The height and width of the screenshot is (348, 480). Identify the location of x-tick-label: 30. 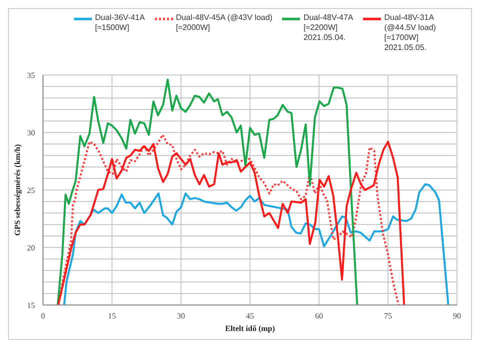
(181, 316).